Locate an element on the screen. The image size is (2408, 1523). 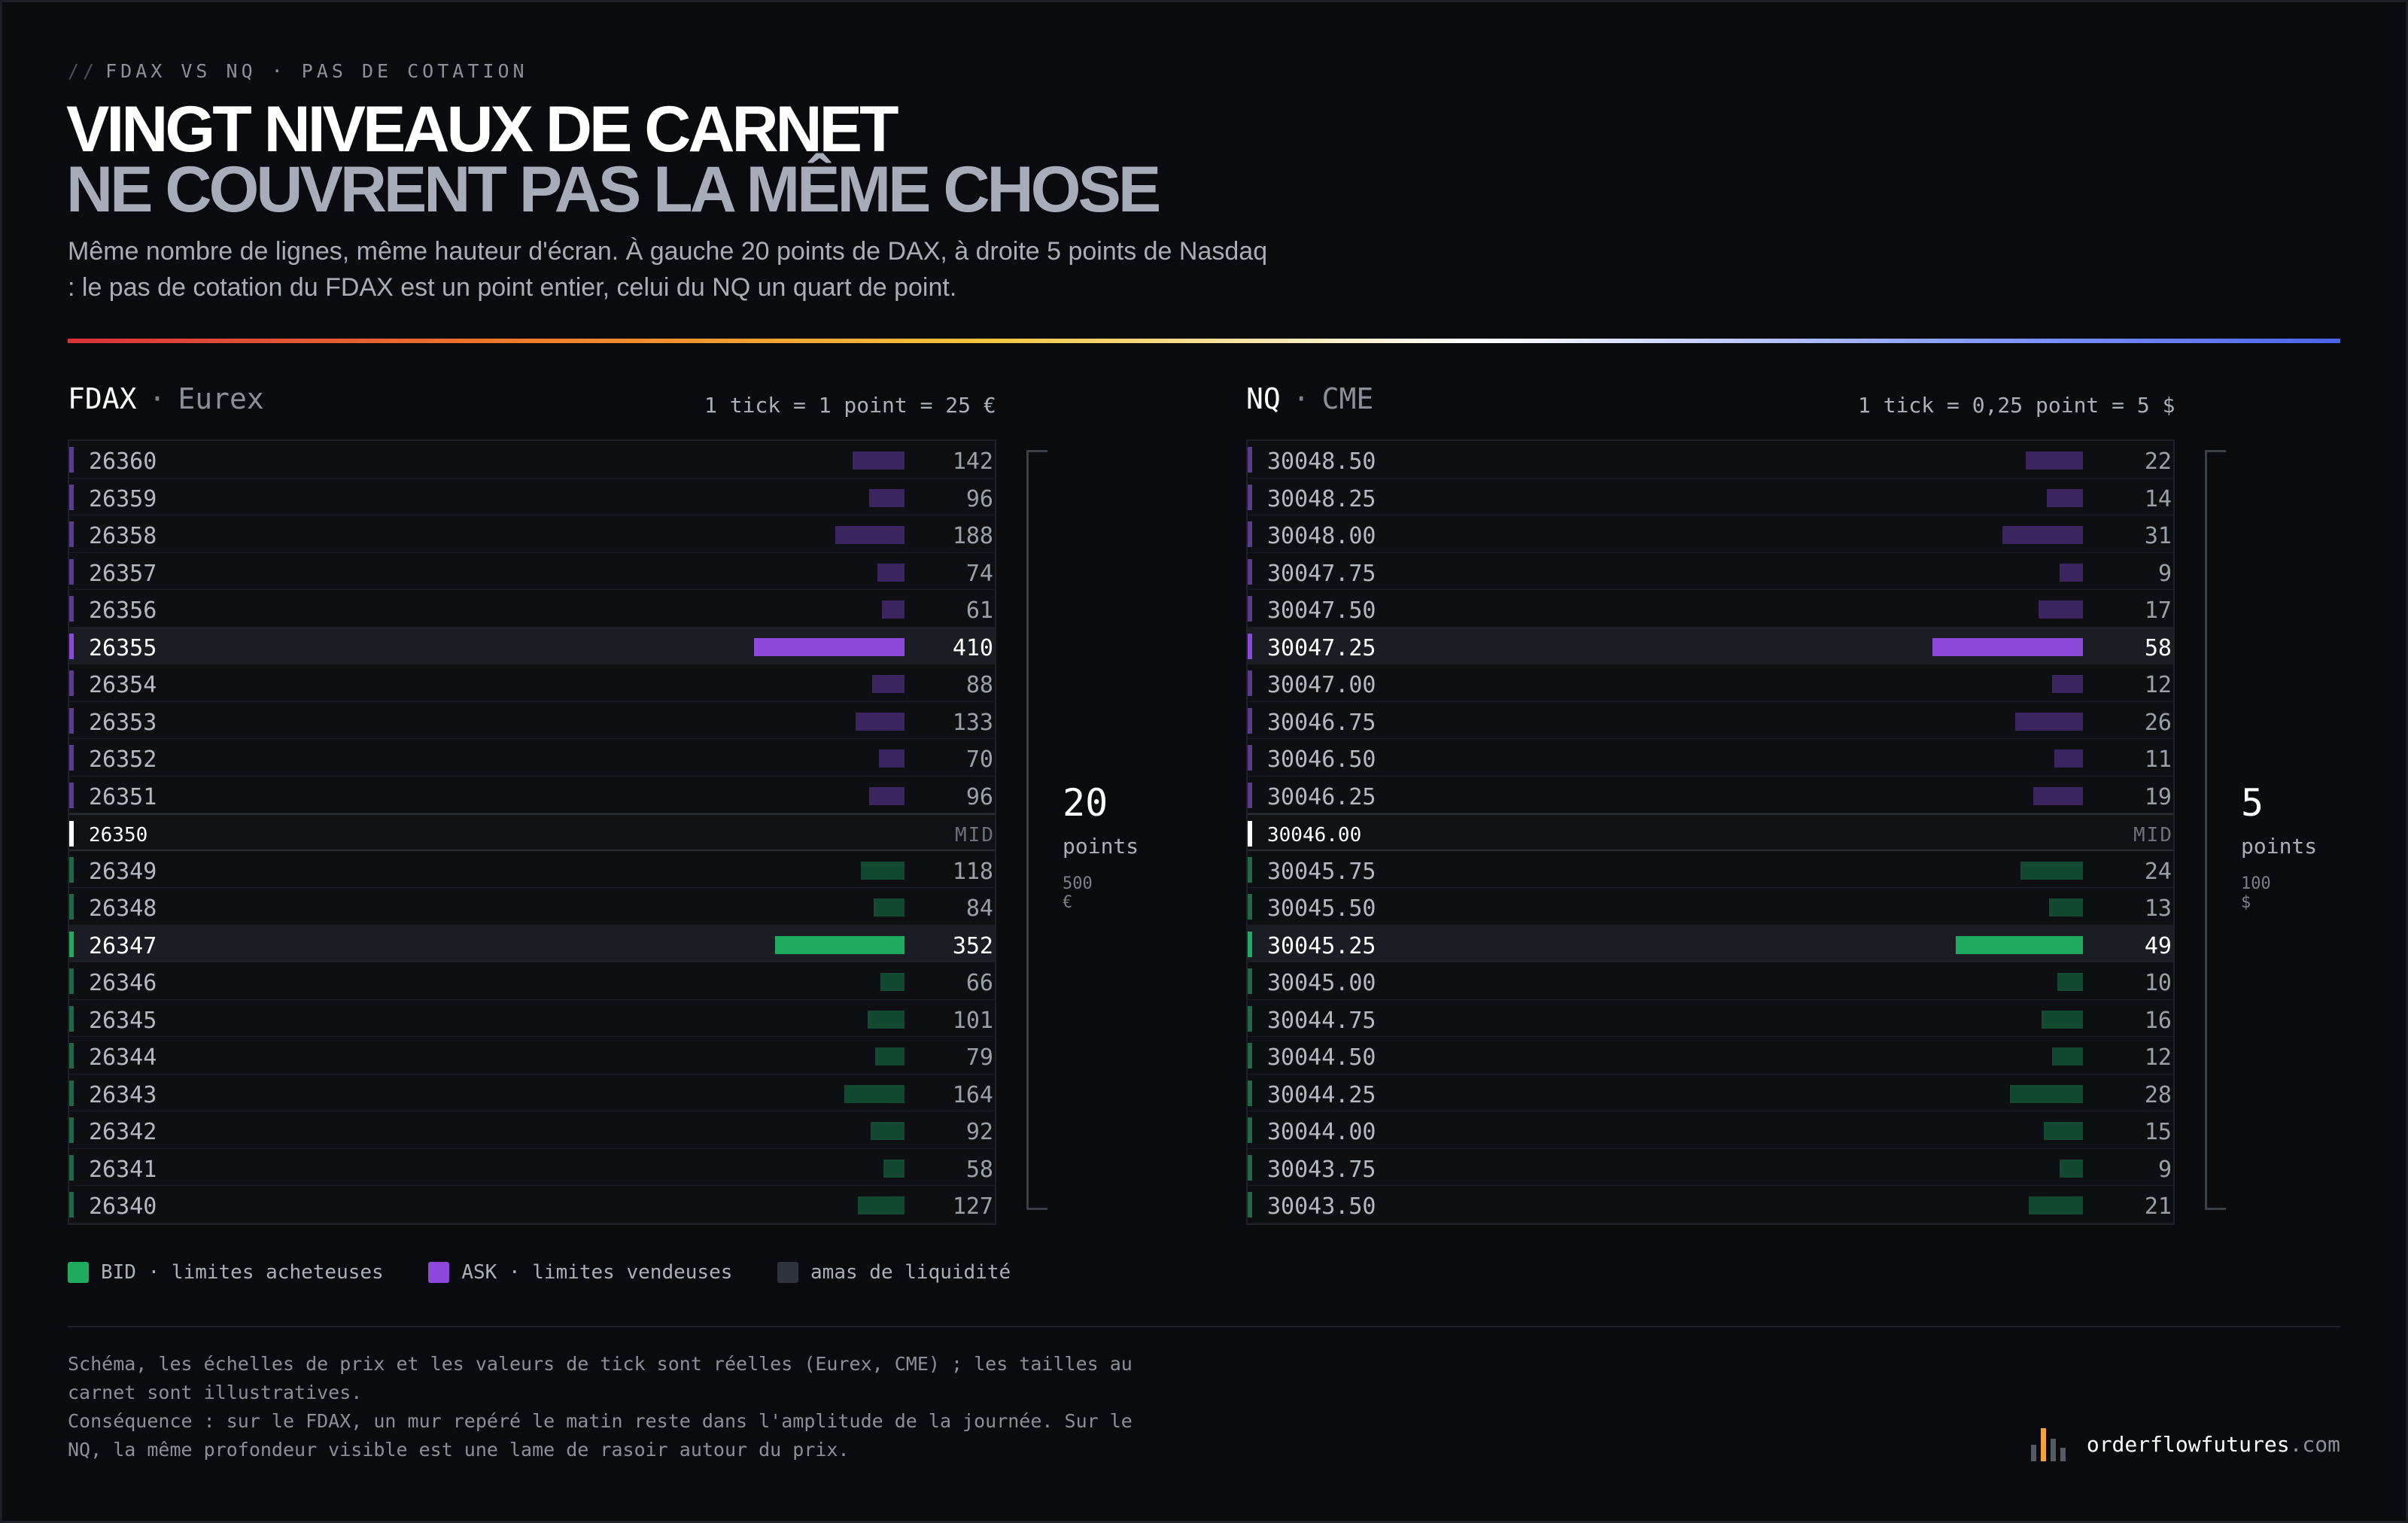
size-label: 92 is located at coordinates (979, 1132).